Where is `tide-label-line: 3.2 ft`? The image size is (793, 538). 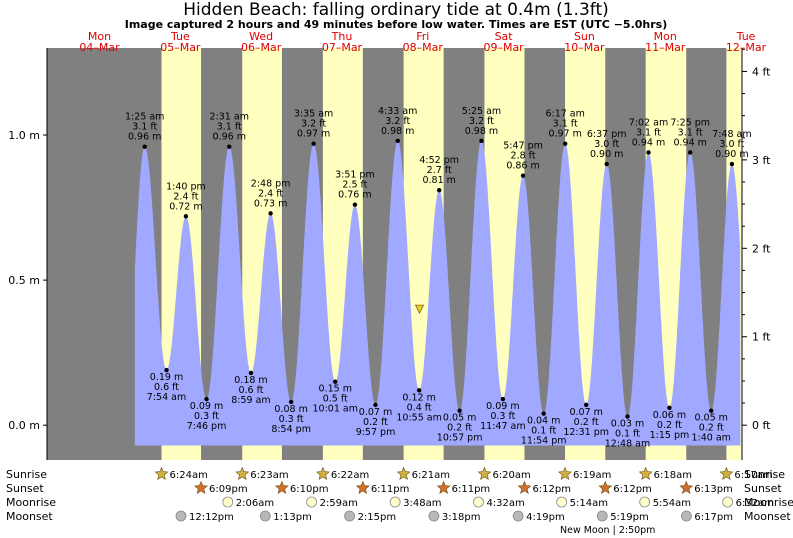
tide-label-line: 3.2 ft is located at coordinates (313, 124).